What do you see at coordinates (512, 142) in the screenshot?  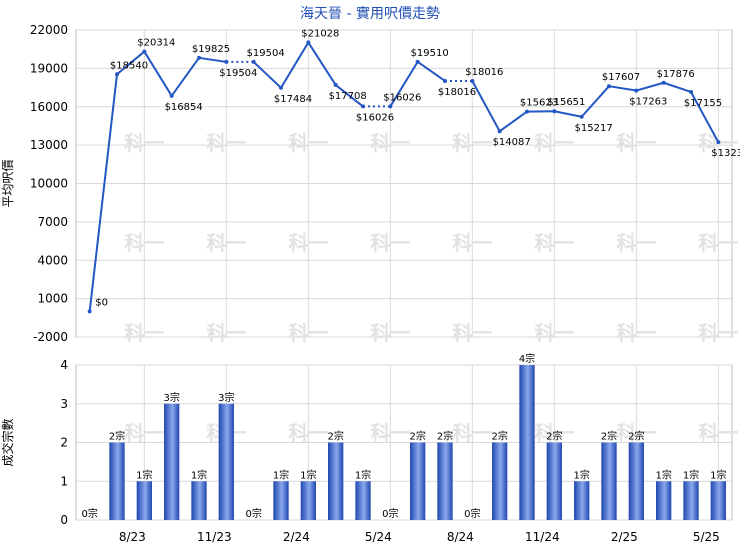 I see `data-label: $14087` at bounding box center [512, 142].